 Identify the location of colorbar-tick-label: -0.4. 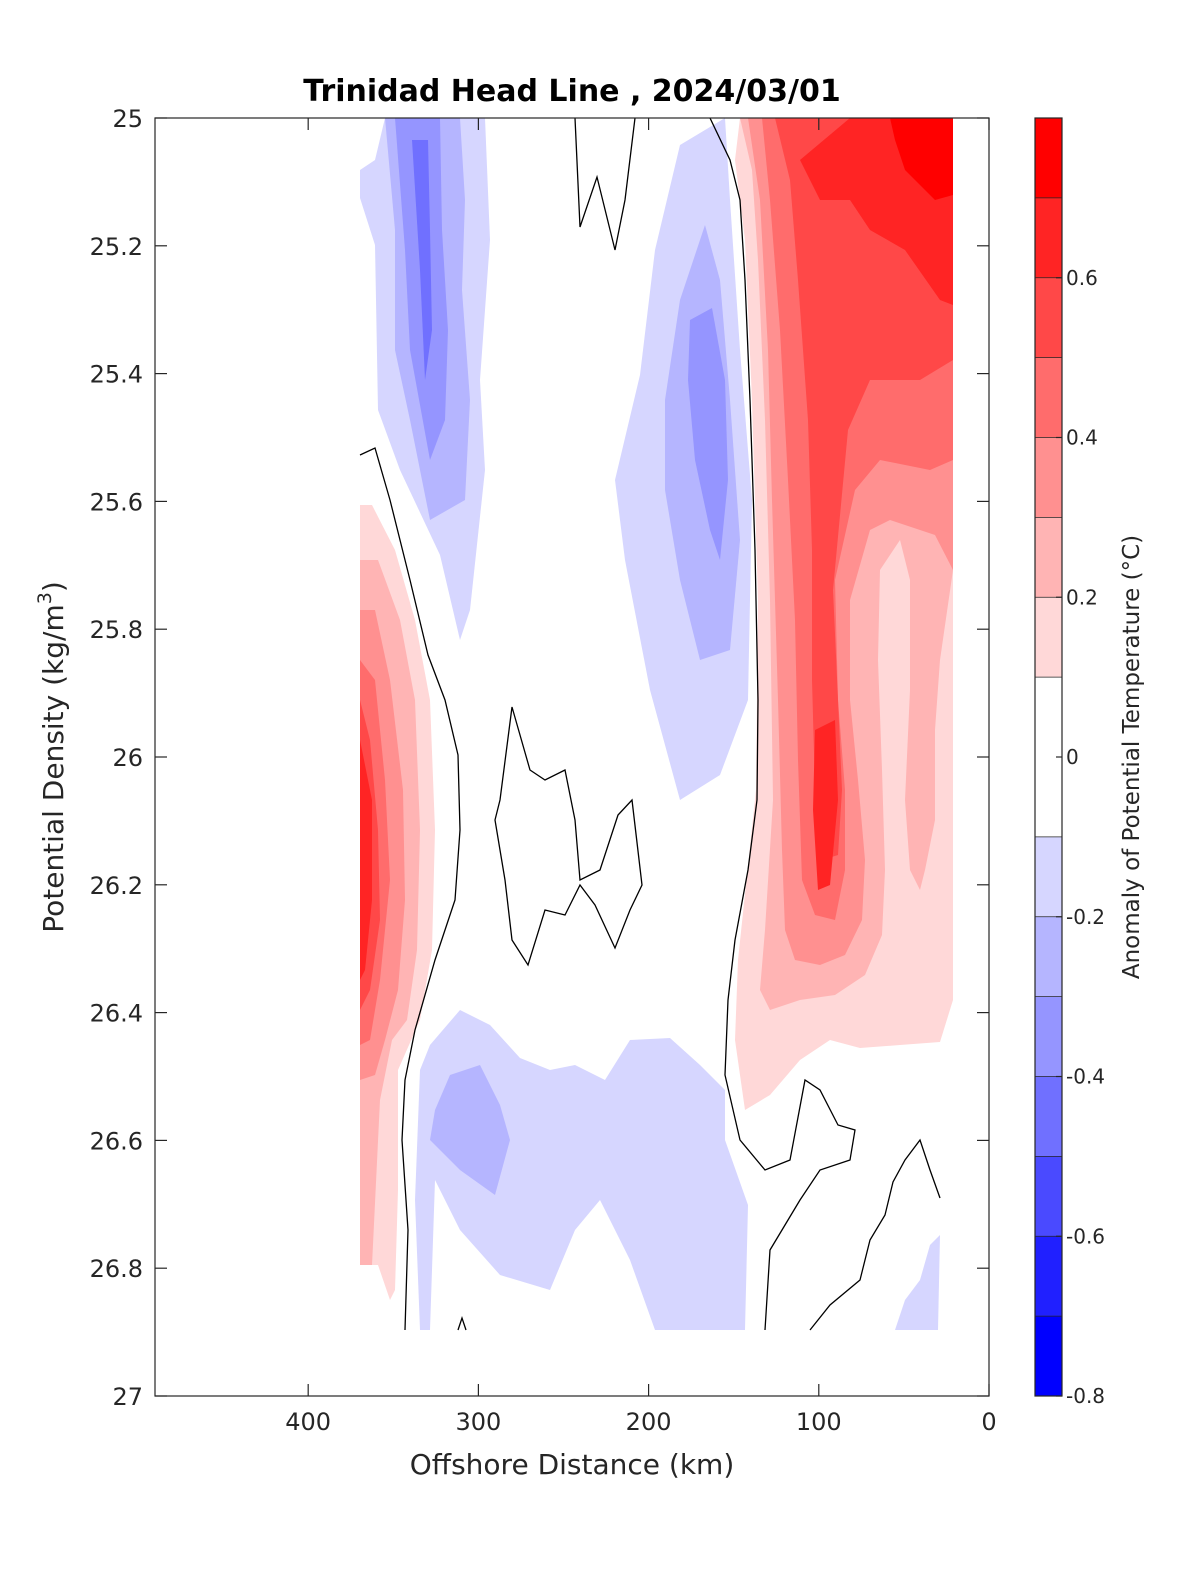
(1085, 1077).